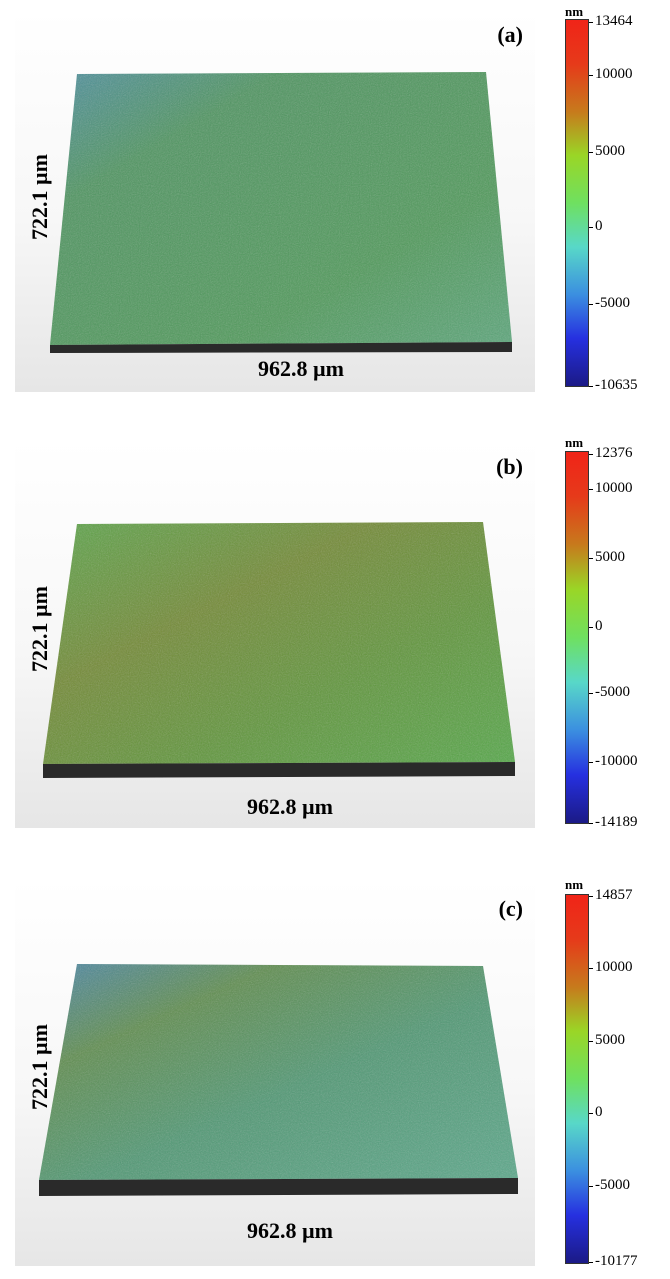  Describe the element at coordinates (616, 822) in the screenshot. I see `colorbar-min-label: -14189` at that location.